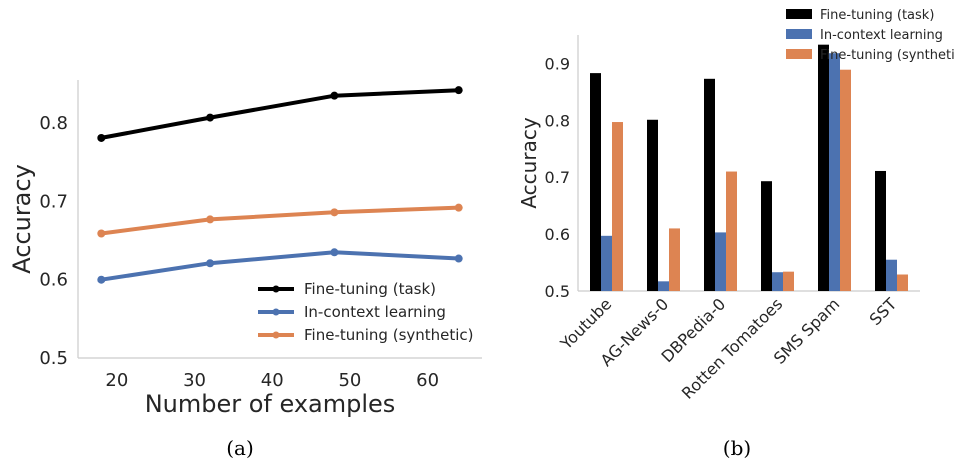 The width and height of the screenshot is (954, 461). What do you see at coordinates (557, 63) in the screenshot?
I see `panel-b-y-tick-label: 0.9` at bounding box center [557, 63].